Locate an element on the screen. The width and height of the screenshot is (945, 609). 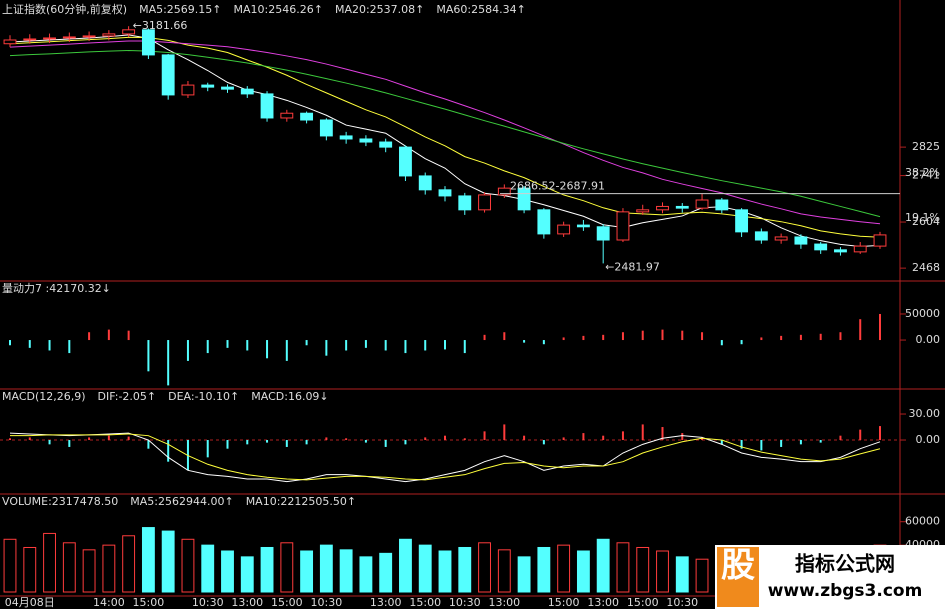
legend-entry: MA5:2569.15↑ is located at coordinates (180, 9).